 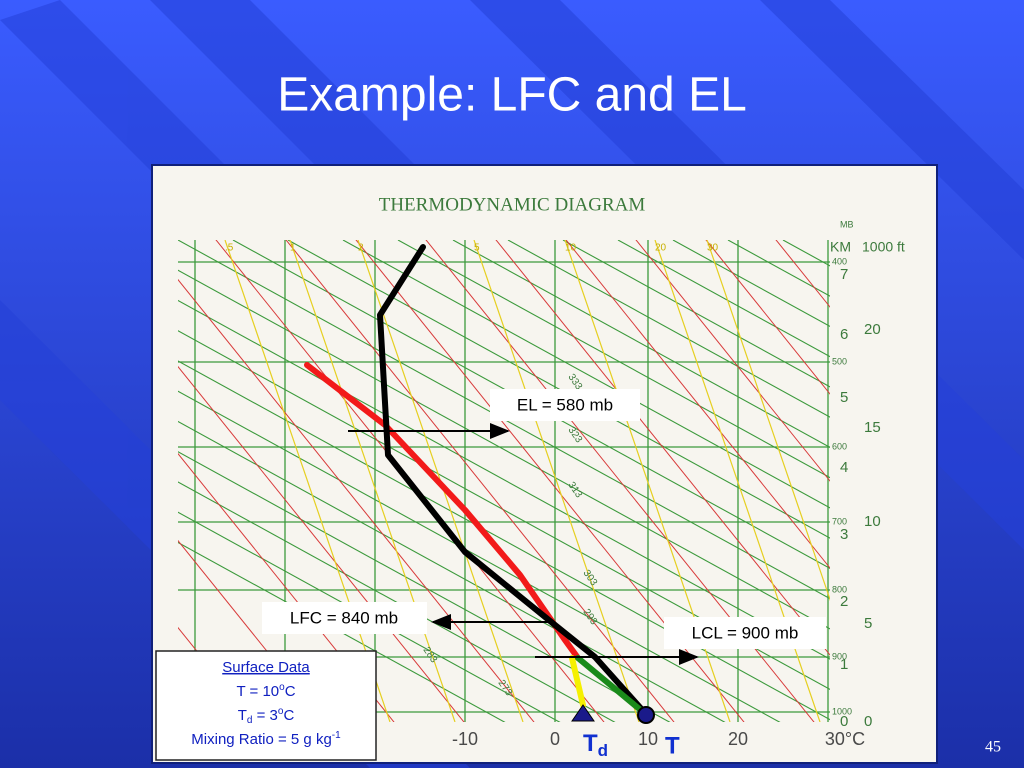 What do you see at coordinates (465, 739) in the screenshot?
I see `temperature-label: -10` at bounding box center [465, 739].